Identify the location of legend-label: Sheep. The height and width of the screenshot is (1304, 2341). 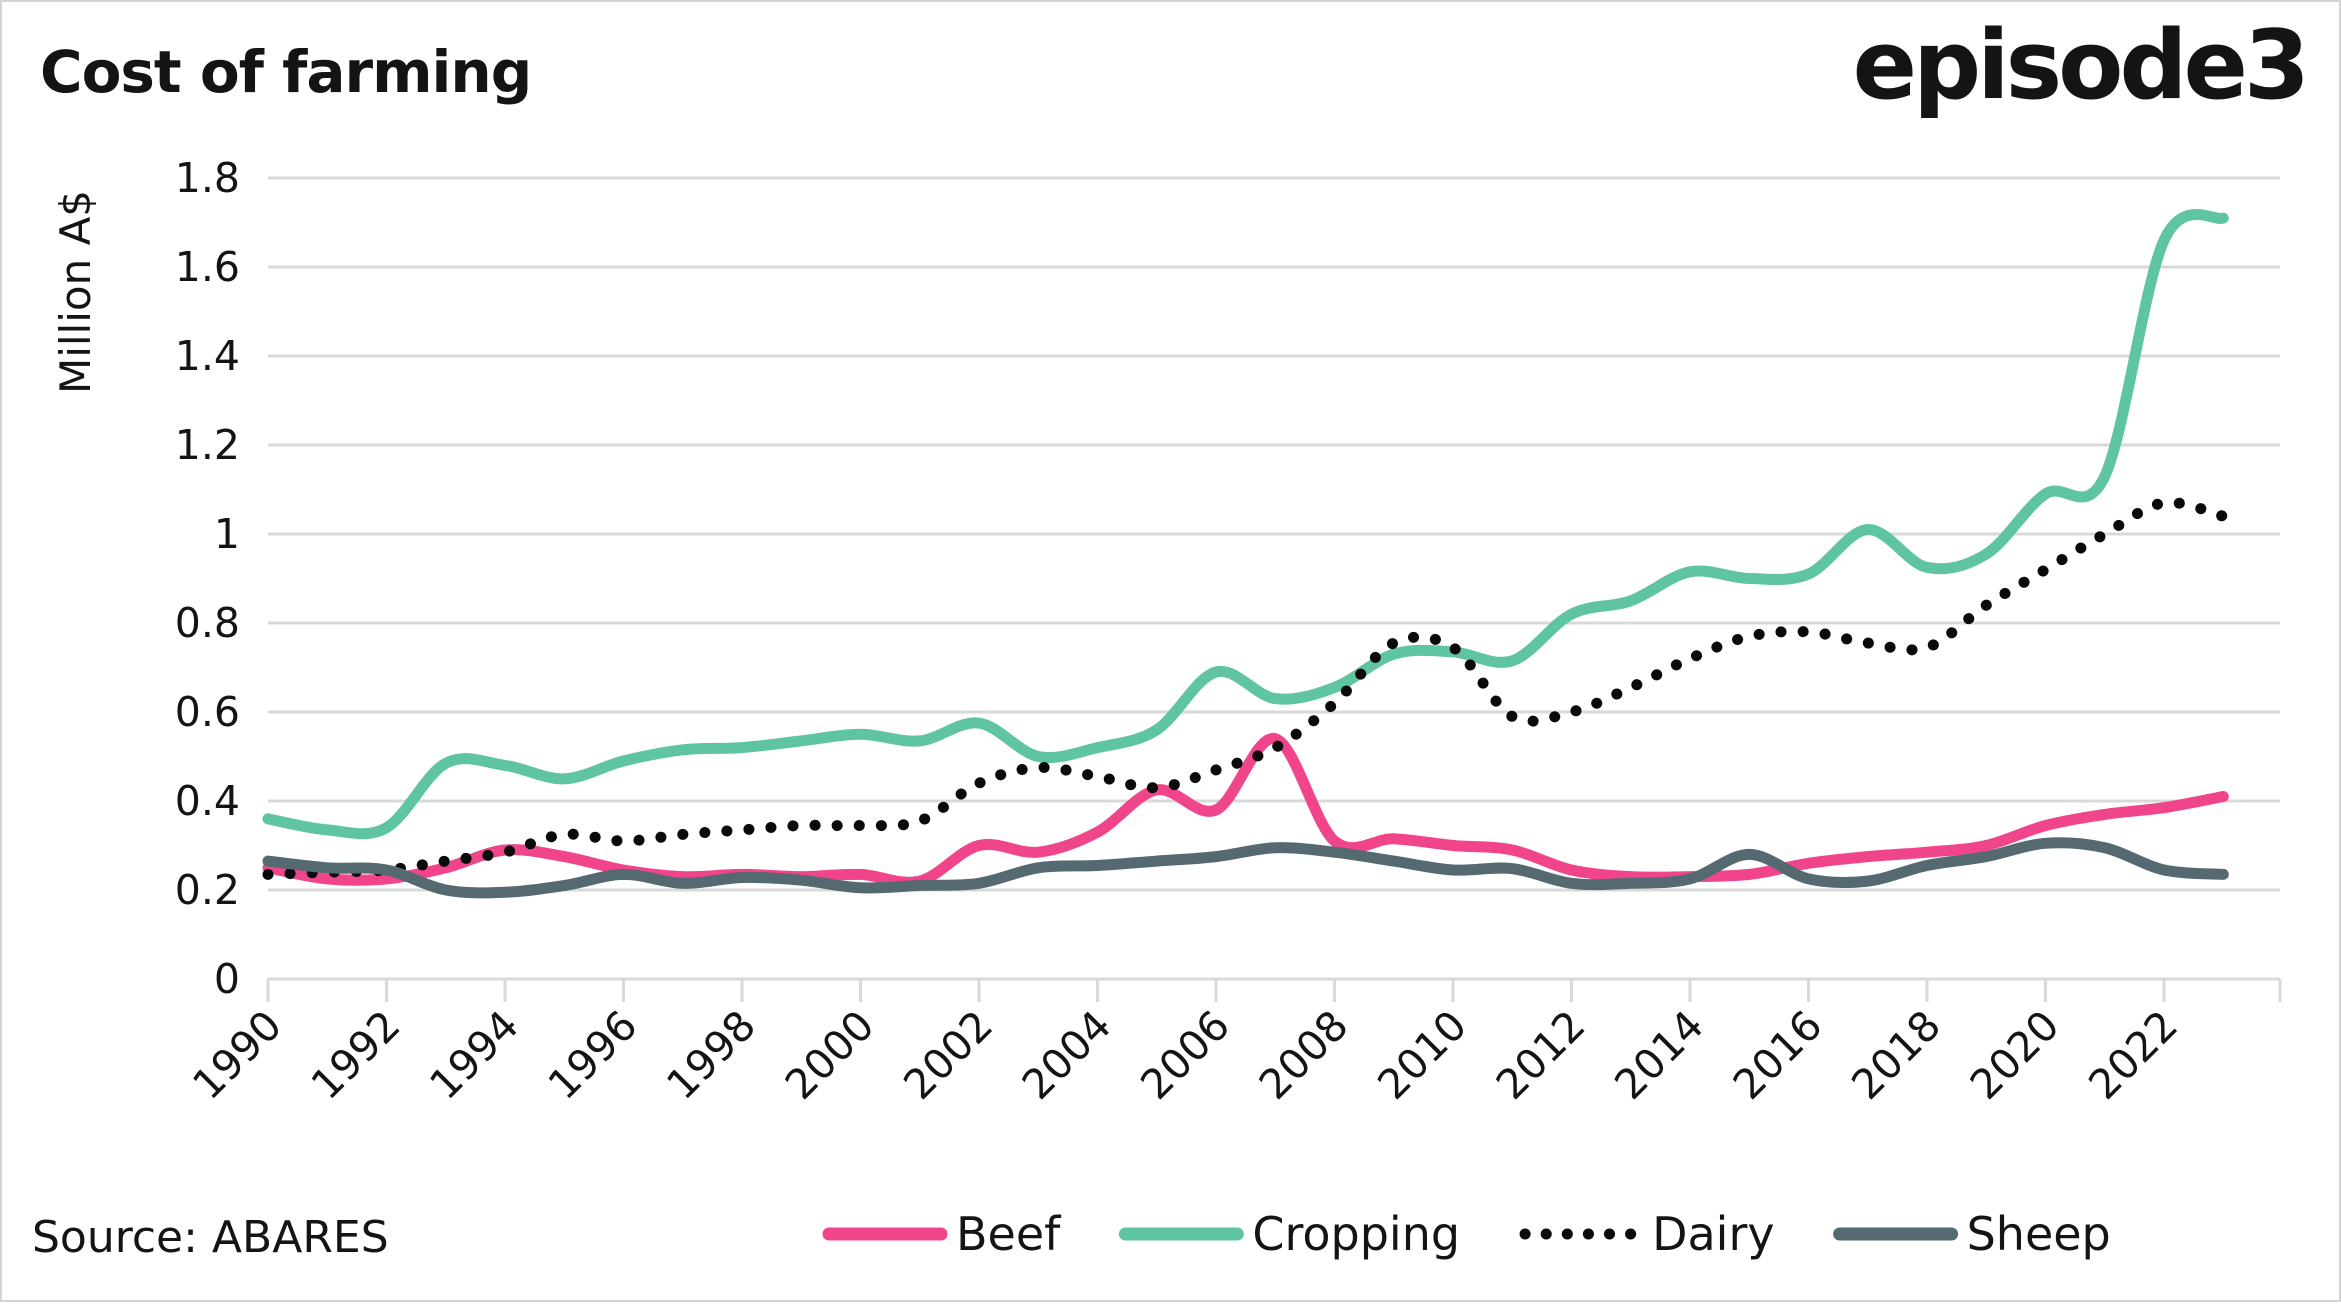
(2039, 1234).